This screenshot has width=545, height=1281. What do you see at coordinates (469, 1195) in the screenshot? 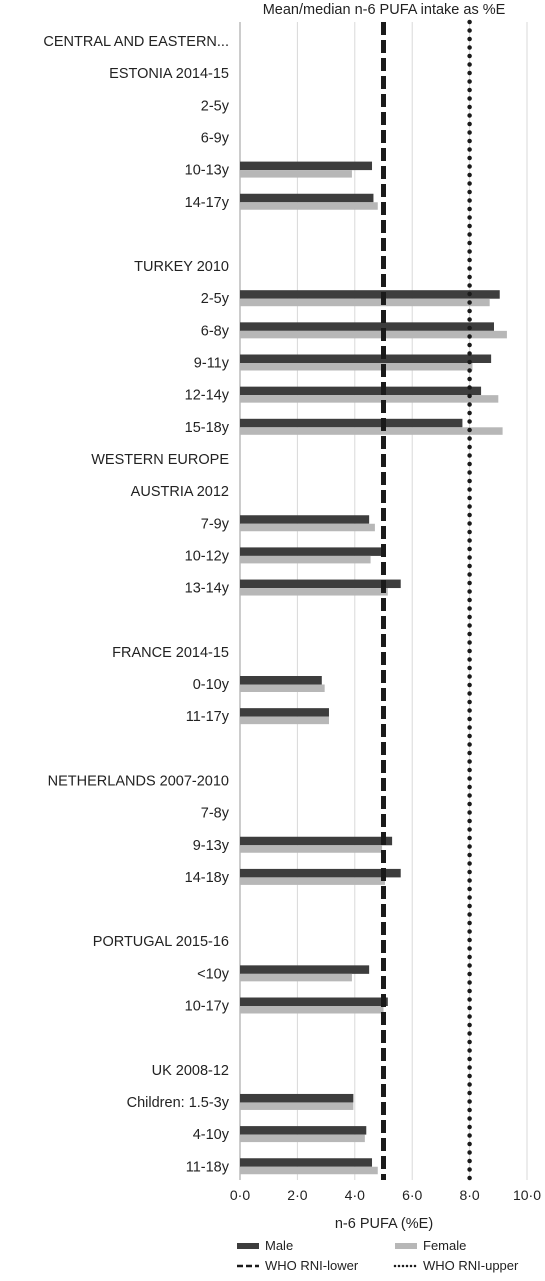
I see `x-tick-label: 8·0` at bounding box center [469, 1195].